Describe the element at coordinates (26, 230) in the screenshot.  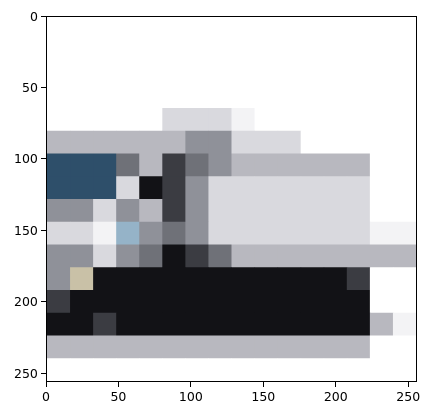
I see `y-tick-label: 150` at that location.